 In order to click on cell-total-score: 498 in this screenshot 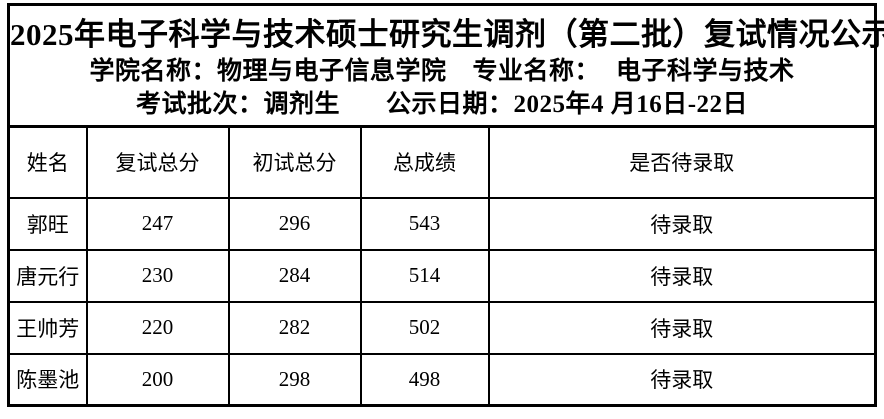, I will do `click(424, 379)`.